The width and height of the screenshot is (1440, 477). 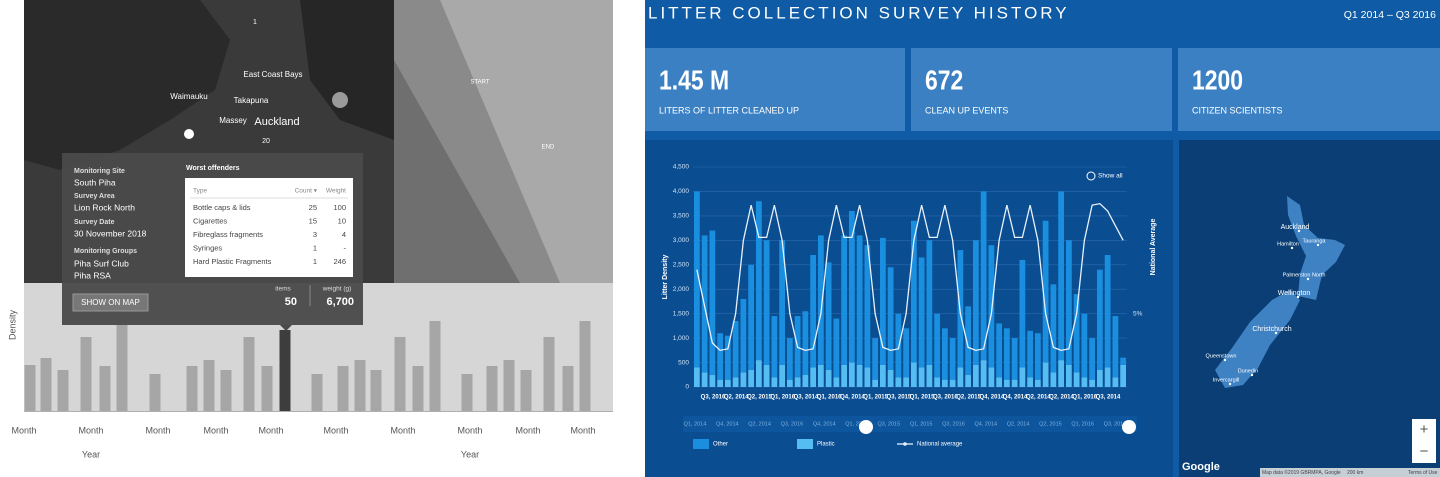 What do you see at coordinates (1424, 451) in the screenshot?
I see `zoom-out: −` at bounding box center [1424, 451].